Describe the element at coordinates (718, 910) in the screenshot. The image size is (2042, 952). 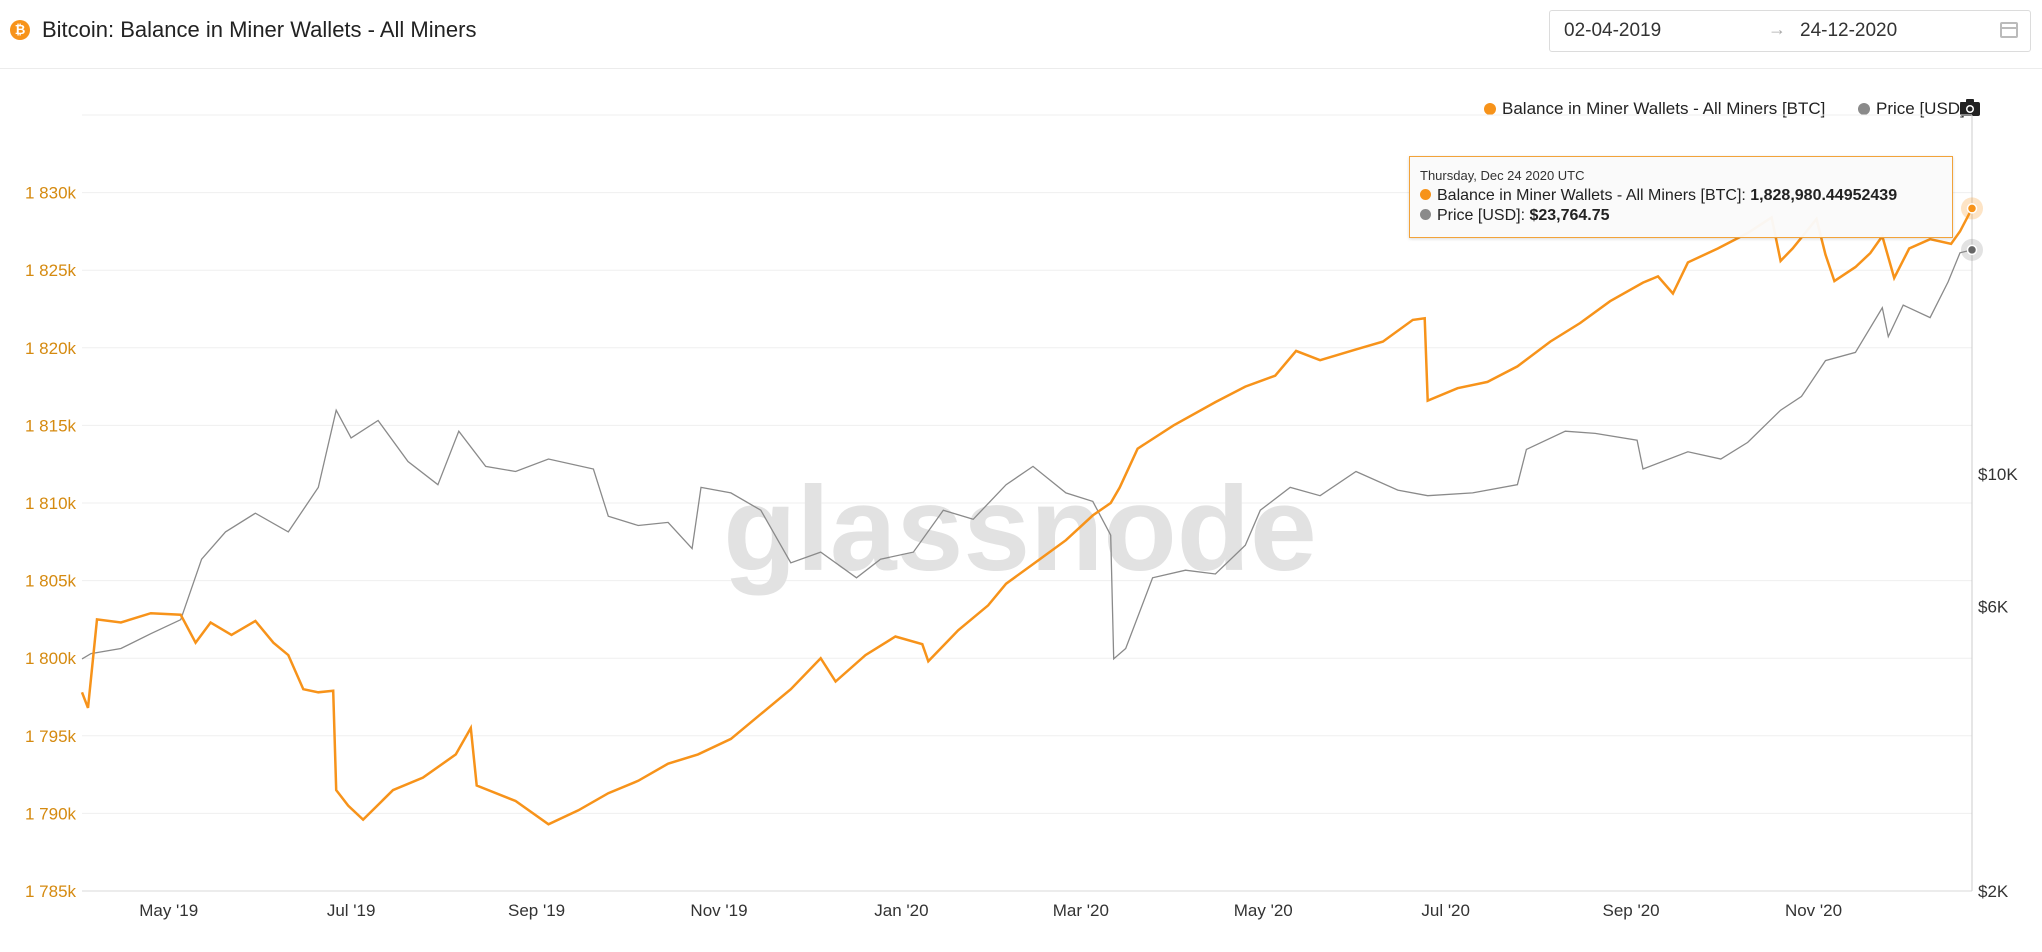
I see `x-tick-label: Nov '19` at that location.